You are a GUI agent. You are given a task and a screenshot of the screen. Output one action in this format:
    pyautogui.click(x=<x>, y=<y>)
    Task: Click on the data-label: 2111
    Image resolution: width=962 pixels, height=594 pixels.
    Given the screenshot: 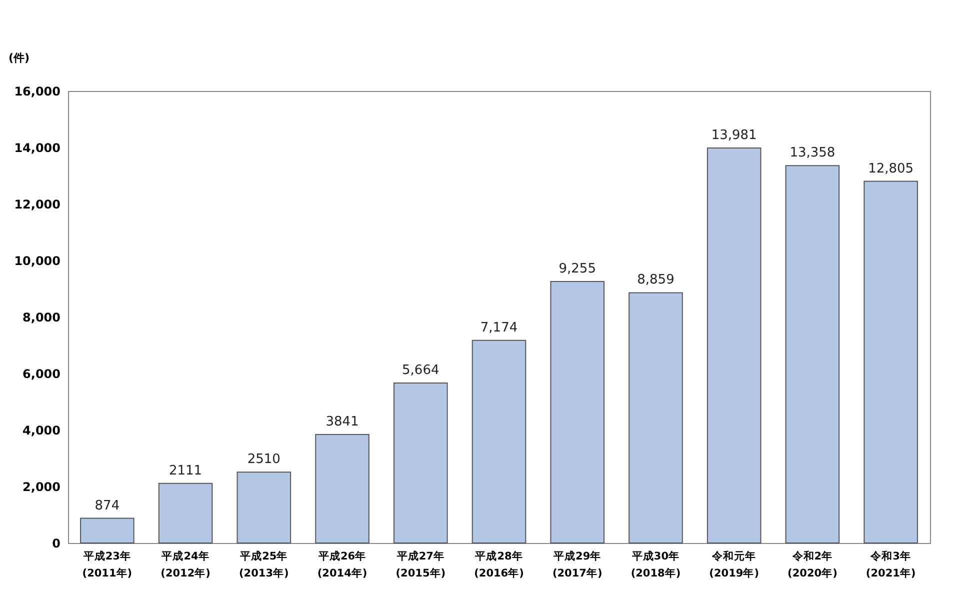 What is the action you would take?
    pyautogui.click(x=185, y=470)
    